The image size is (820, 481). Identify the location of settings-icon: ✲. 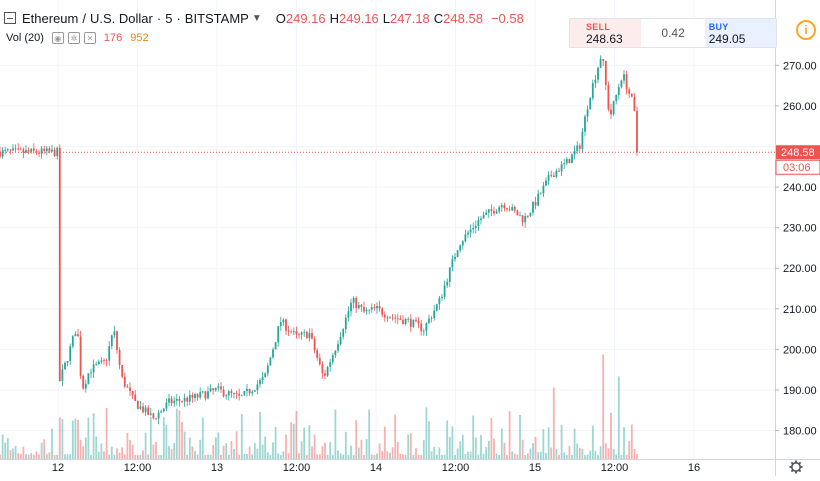
(73, 38).